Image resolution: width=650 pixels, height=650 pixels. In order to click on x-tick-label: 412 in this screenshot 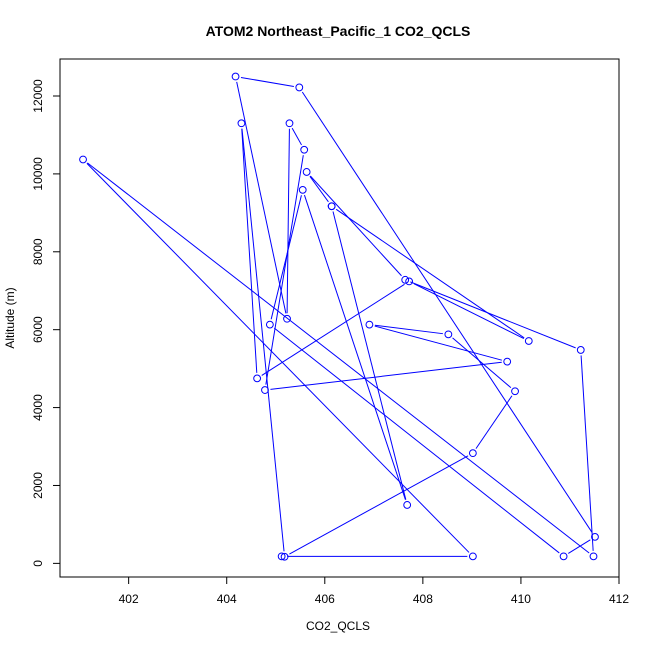, I will do `click(619, 599)`.